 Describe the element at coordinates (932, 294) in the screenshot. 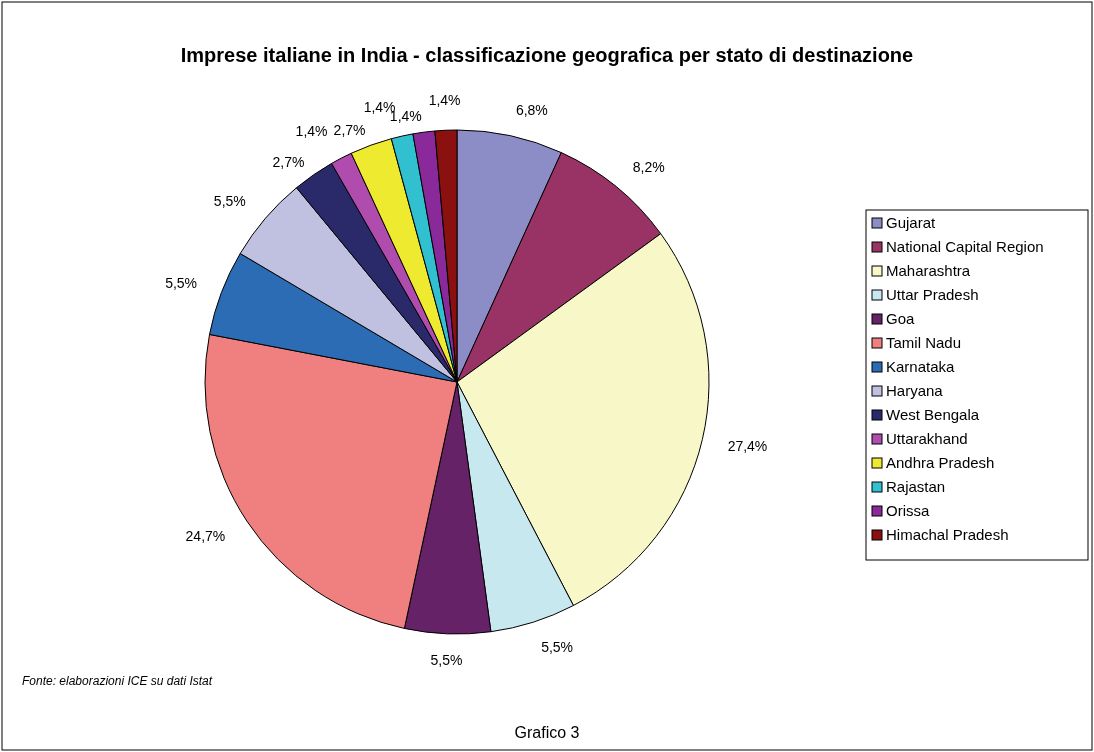

I see `legend-label: Uttar Pradesh` at that location.